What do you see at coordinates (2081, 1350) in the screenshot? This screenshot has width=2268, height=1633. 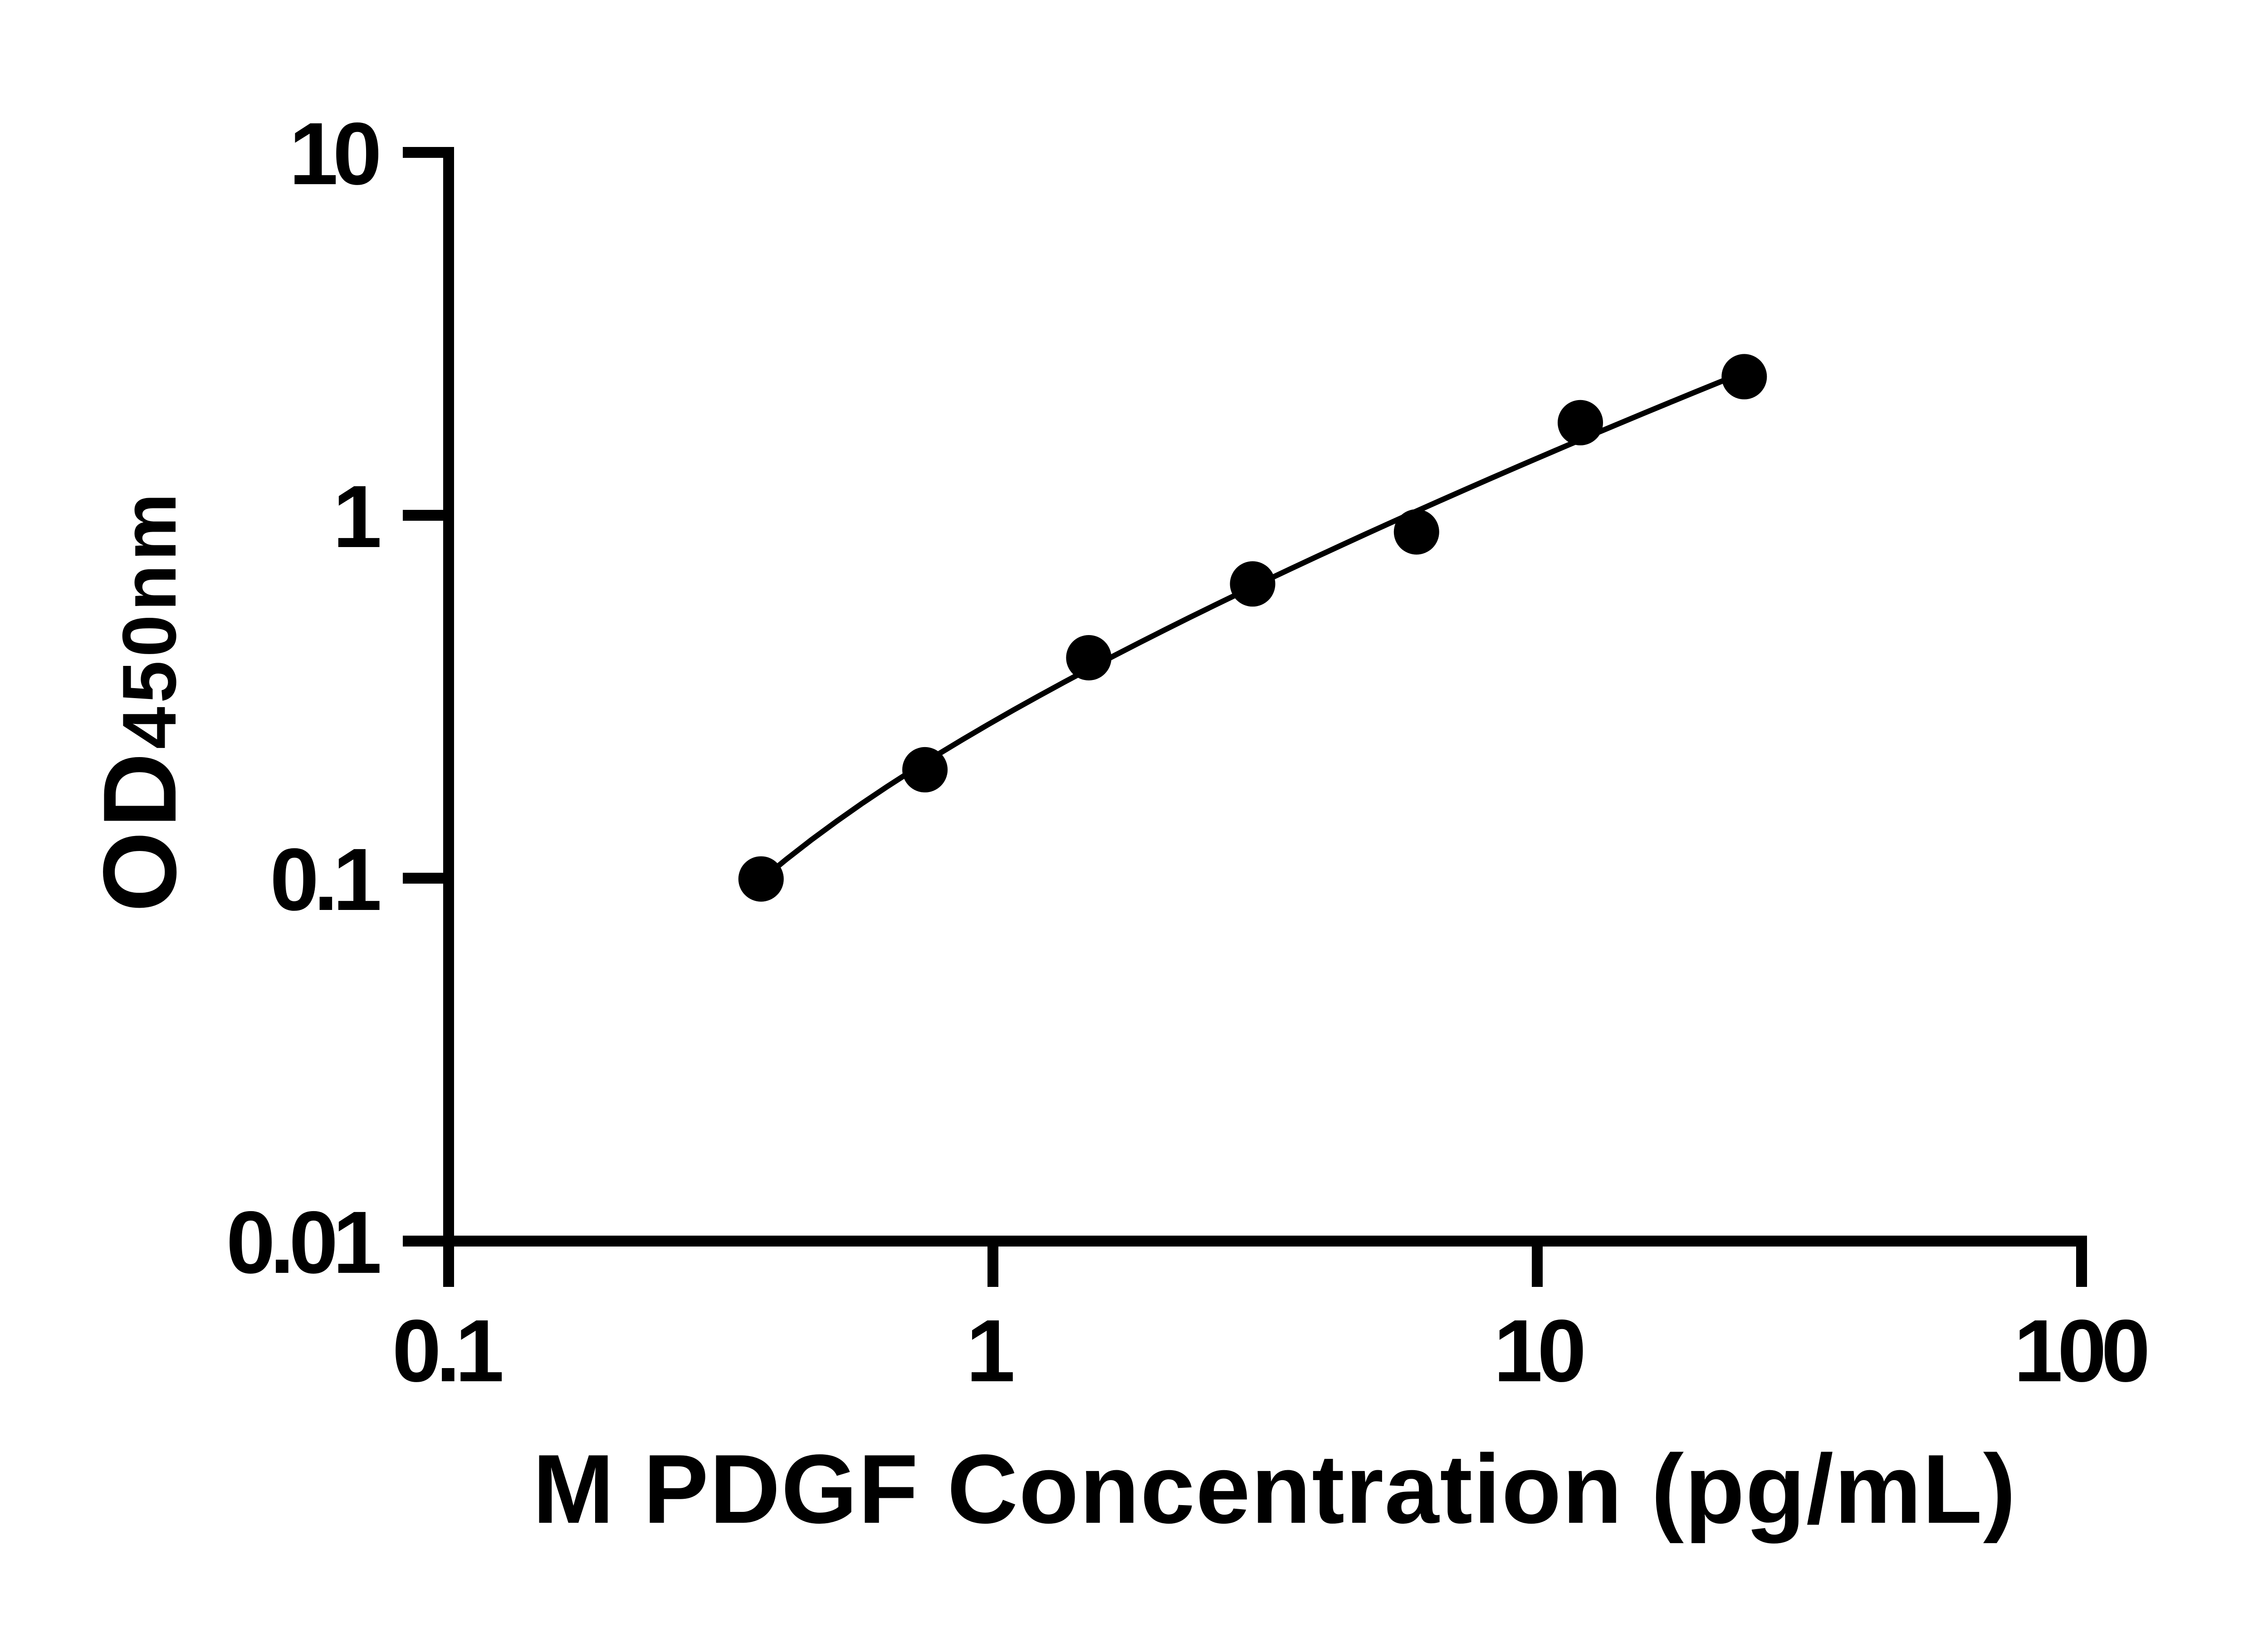 I see `svg-text: 100` at bounding box center [2081, 1350].